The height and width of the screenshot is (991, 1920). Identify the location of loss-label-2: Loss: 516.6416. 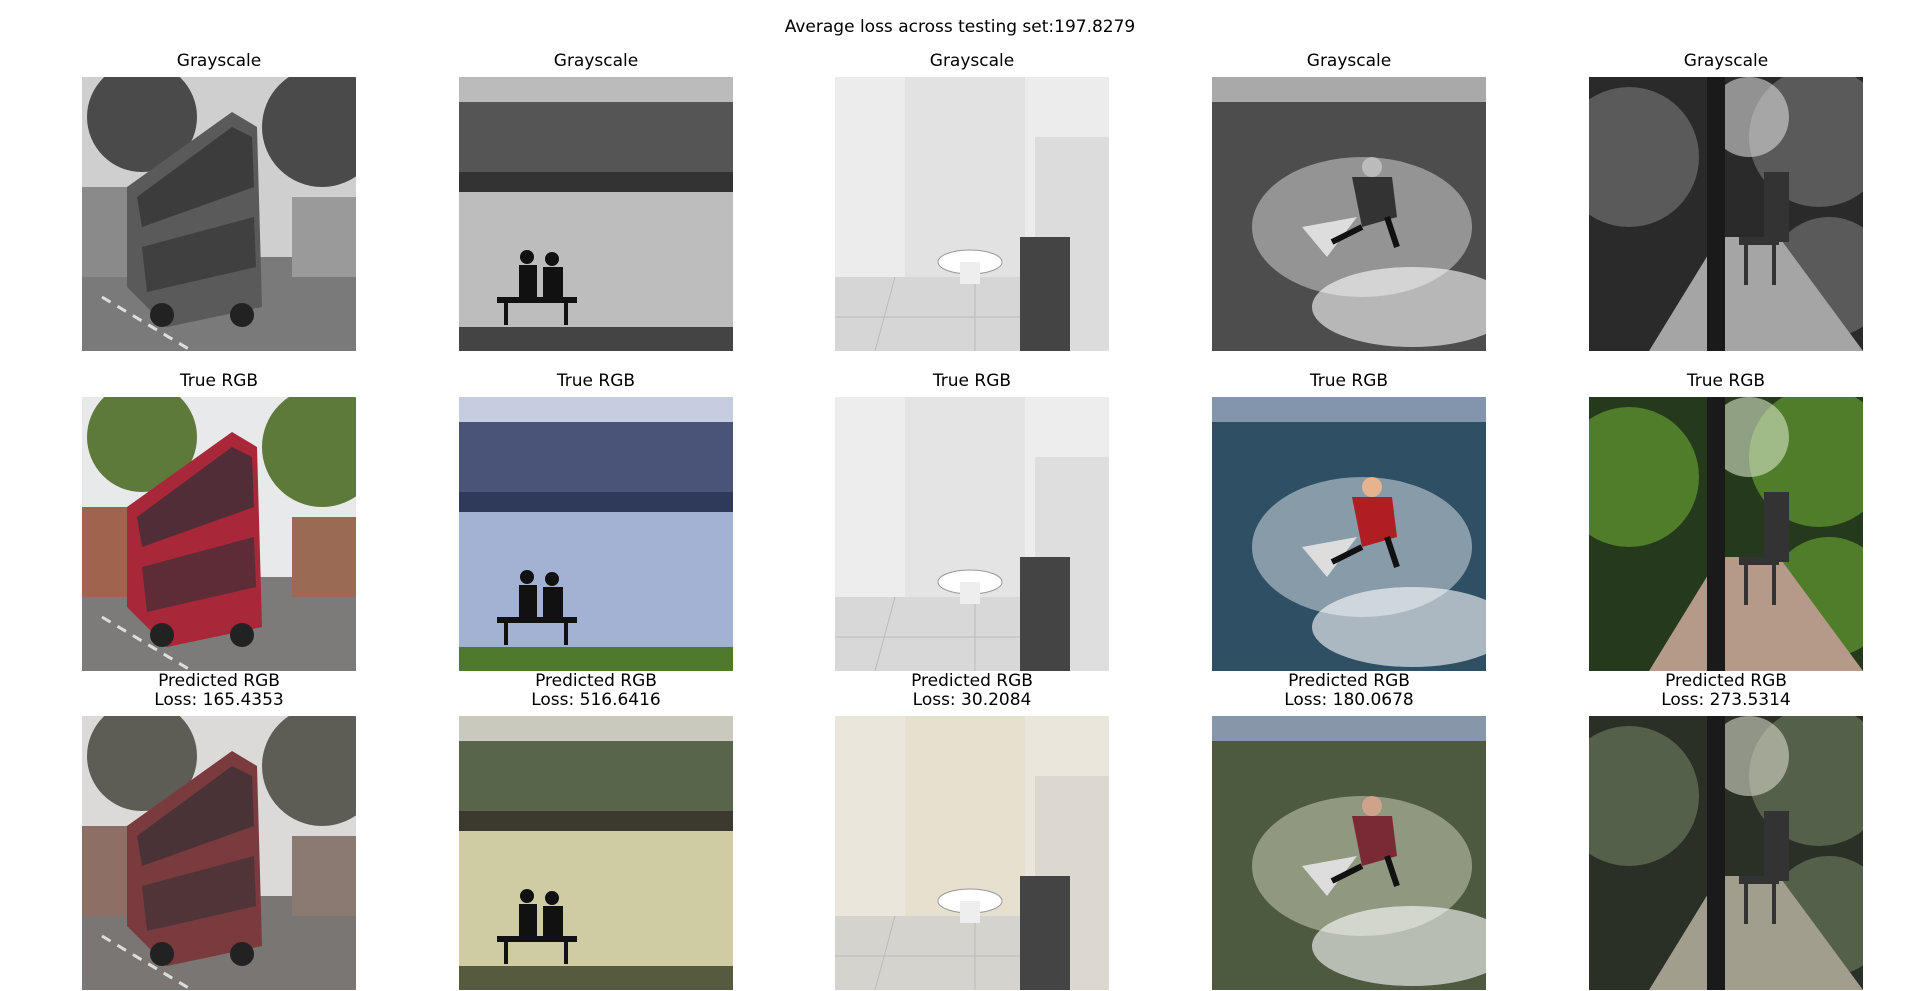
(596, 700).